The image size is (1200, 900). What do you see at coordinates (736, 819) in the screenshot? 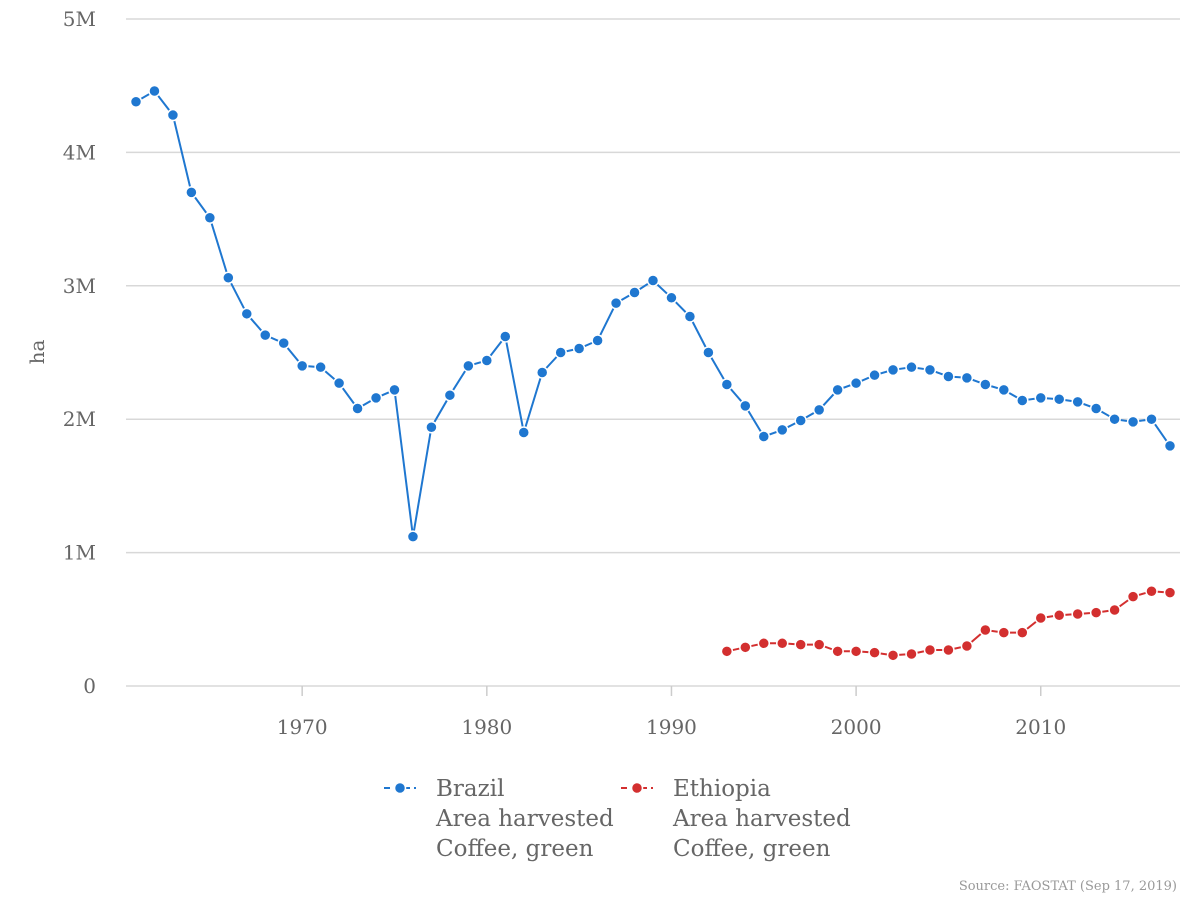
I see `legend-item-ethiopia: Ethiopia Area harvested Coffee, green` at bounding box center [736, 819].